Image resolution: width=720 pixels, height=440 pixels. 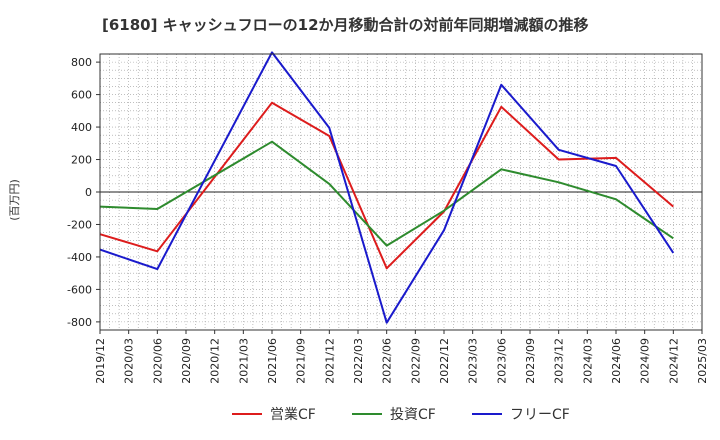 I want to click on y-tick-label: 800, so click(x=81, y=62).